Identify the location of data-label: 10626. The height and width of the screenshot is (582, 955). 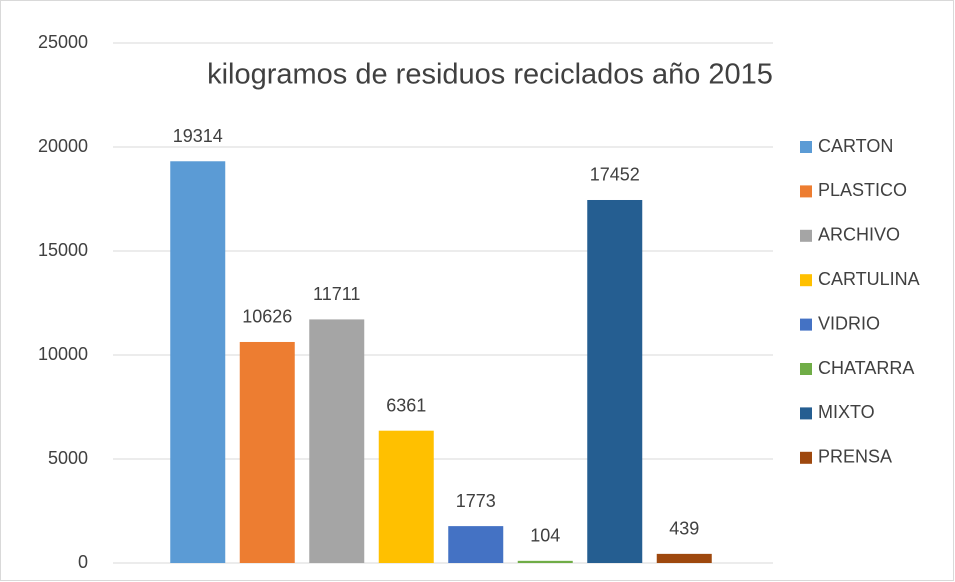
(267, 317).